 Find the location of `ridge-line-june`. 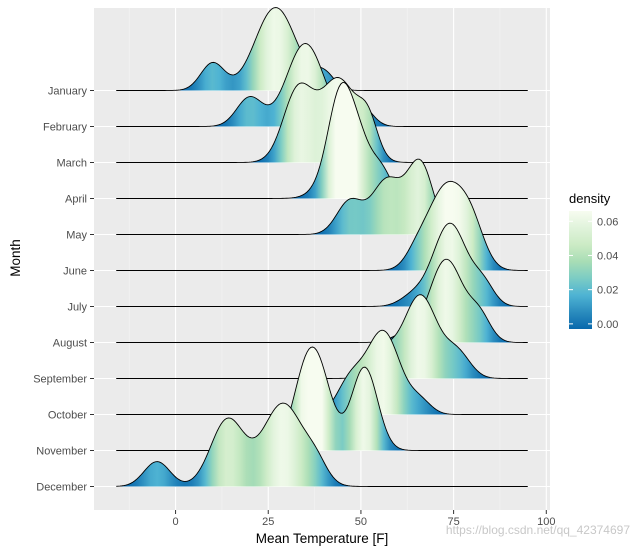

ridge-line-june is located at coordinates (322, 225).